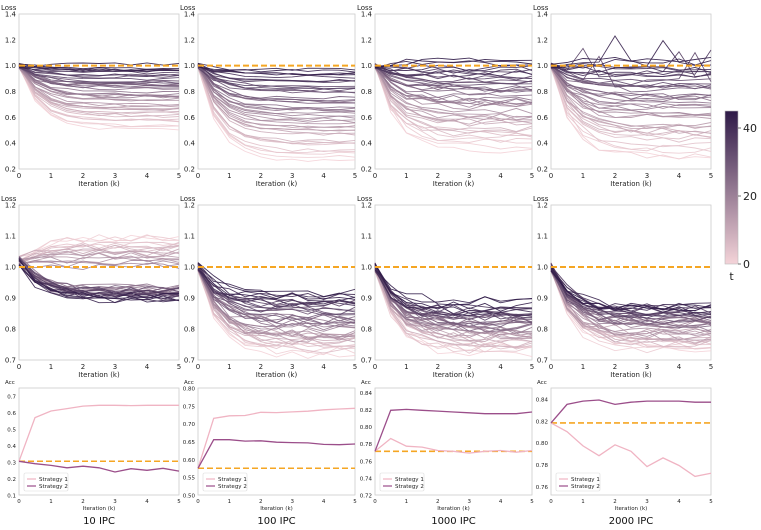  Describe the element at coordinates (366, 445) in the screenshot. I see `y-tick-label: 0.78` at that location.